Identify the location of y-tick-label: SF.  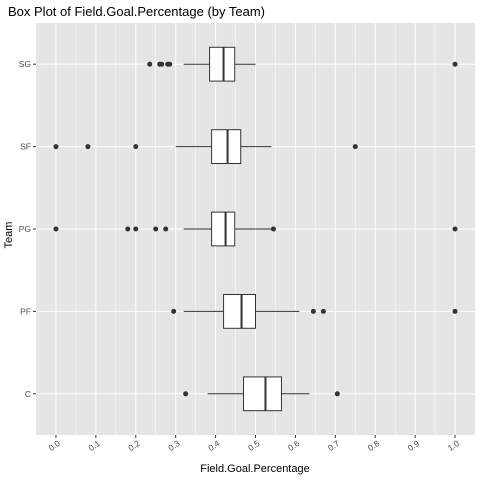
(25, 147).